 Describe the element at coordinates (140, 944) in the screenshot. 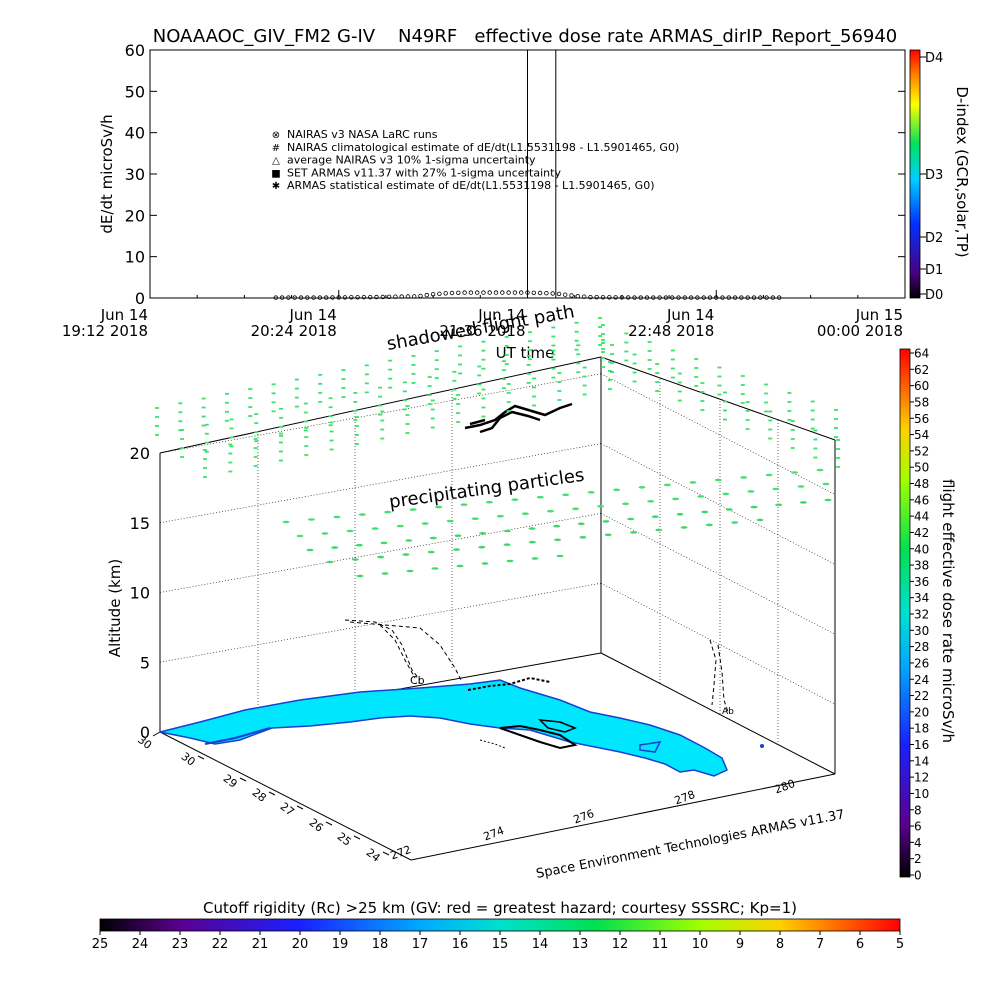

I see `cutoff-rigidity-tick-label: 24` at that location.